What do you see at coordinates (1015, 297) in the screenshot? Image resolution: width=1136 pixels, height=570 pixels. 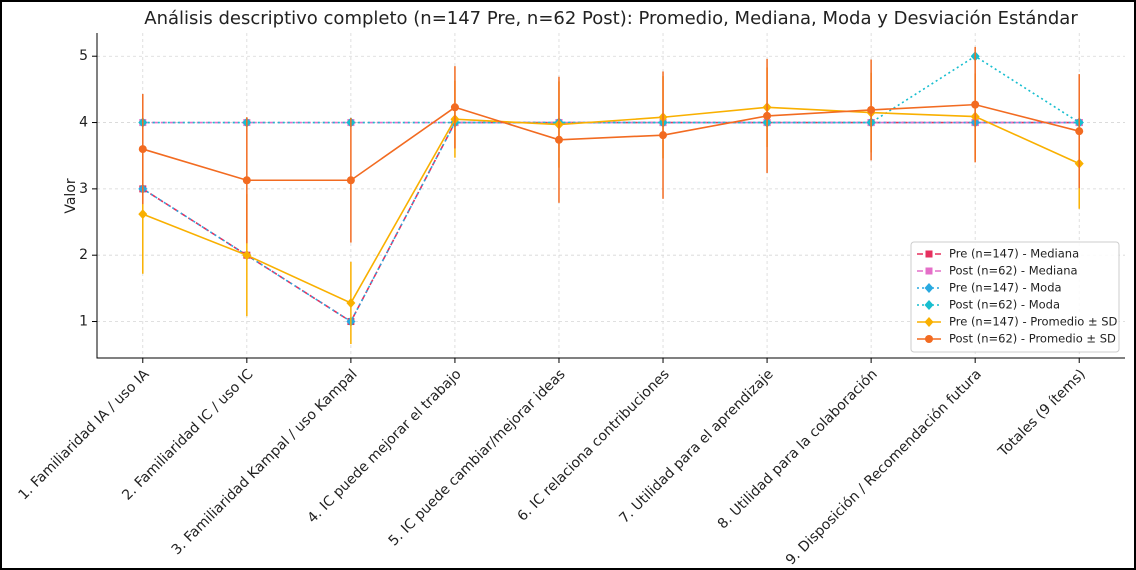 I see `legend-box` at bounding box center [1015, 297].